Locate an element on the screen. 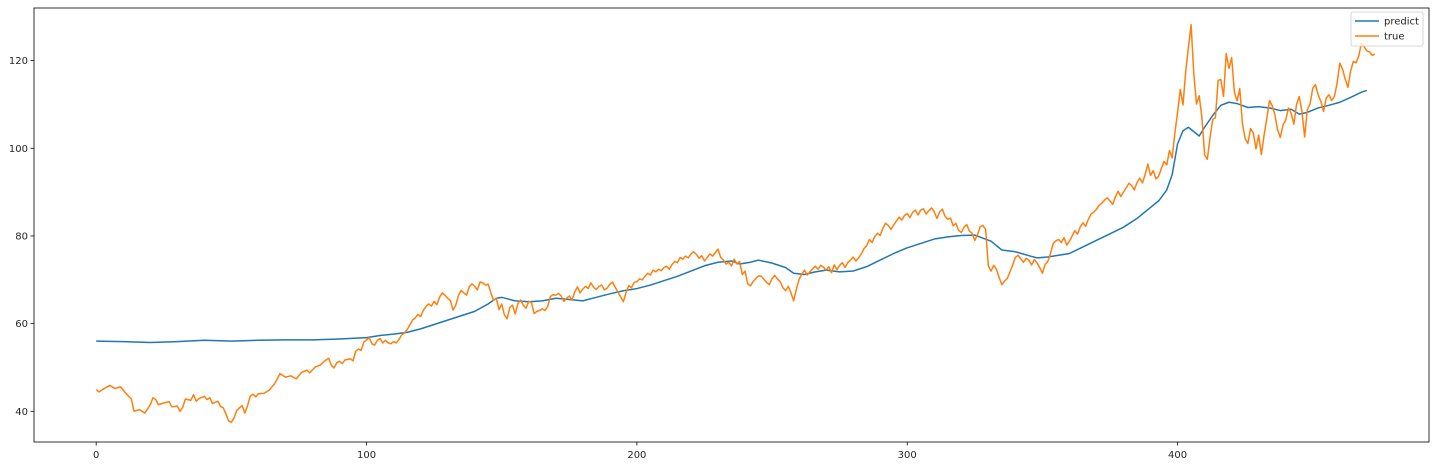  x-tick-label: 200 is located at coordinates (636, 455).